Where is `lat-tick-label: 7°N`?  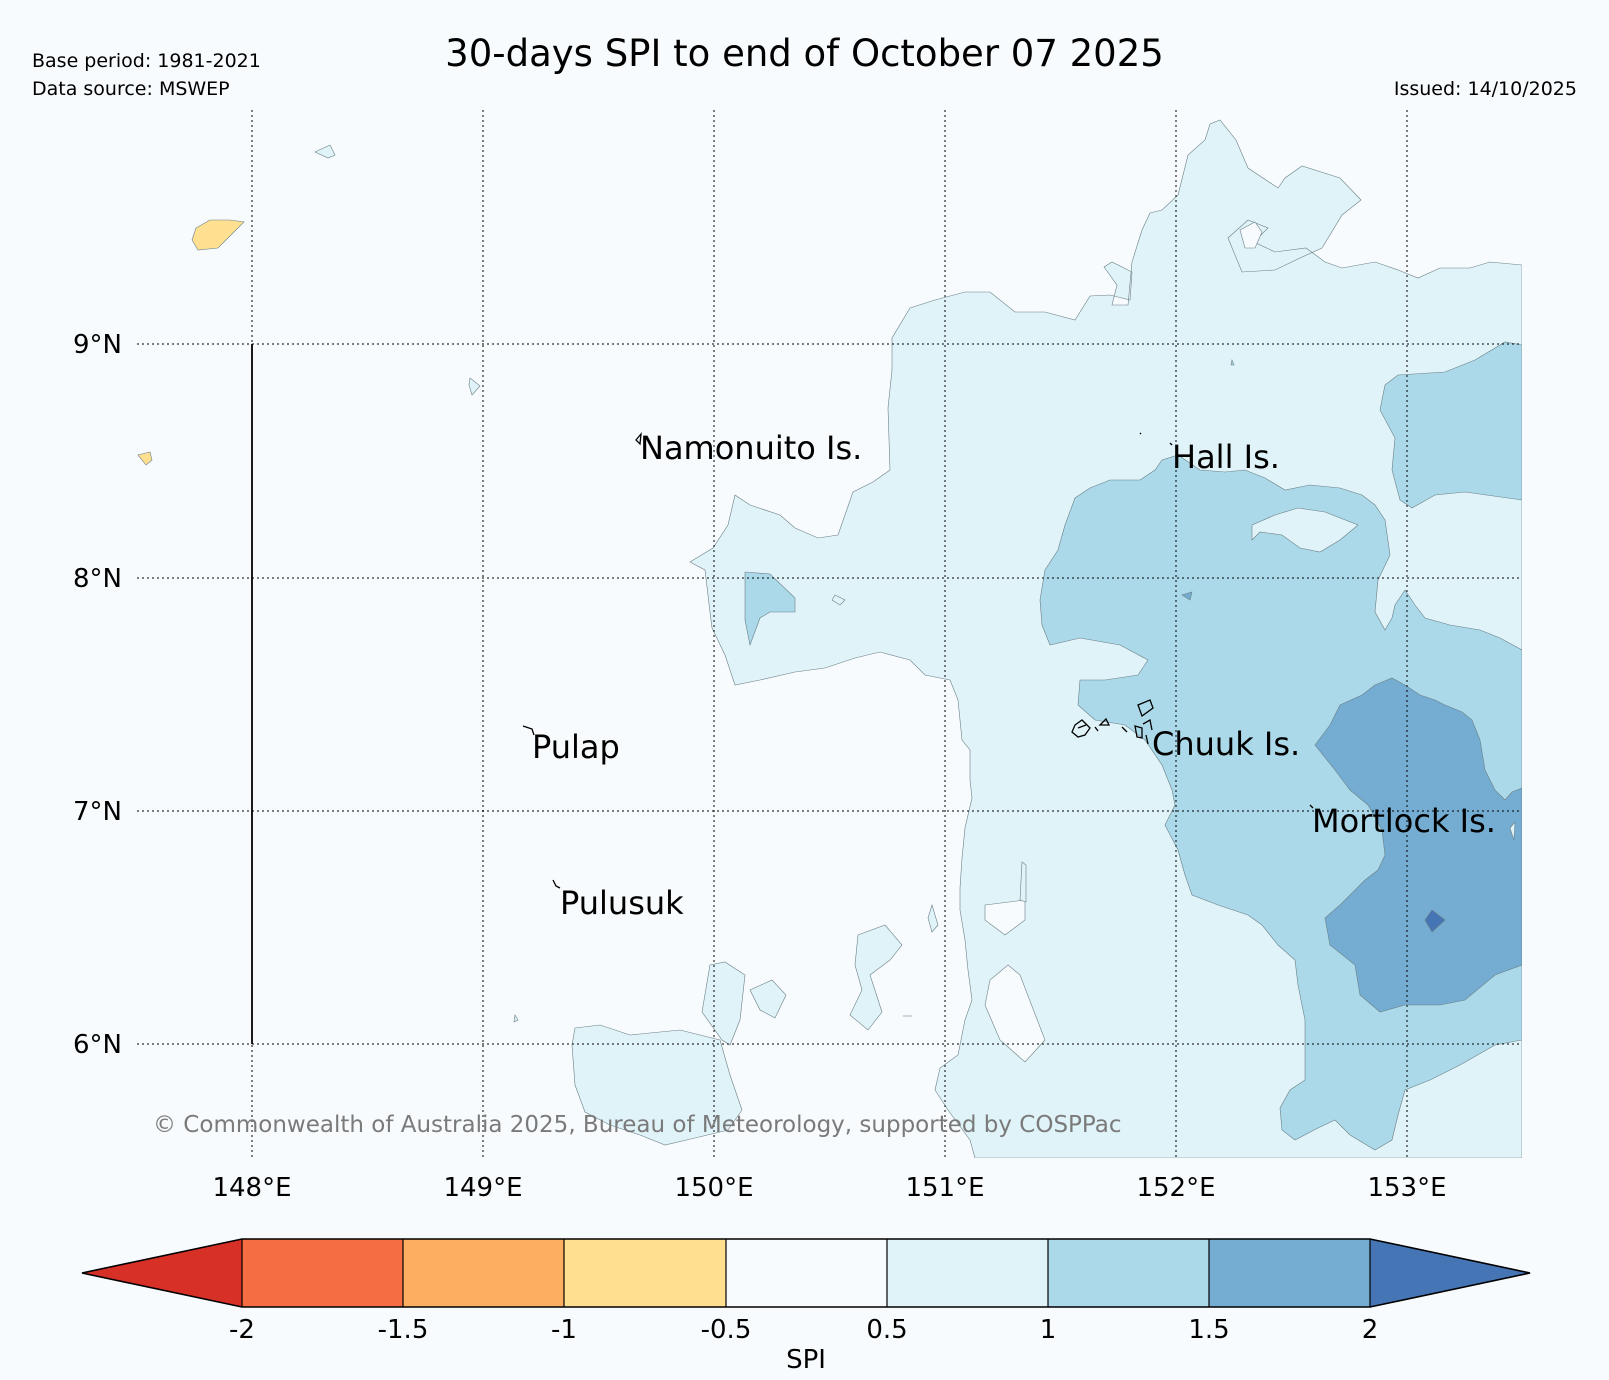
lat-tick-label: 7°N is located at coordinates (97, 812).